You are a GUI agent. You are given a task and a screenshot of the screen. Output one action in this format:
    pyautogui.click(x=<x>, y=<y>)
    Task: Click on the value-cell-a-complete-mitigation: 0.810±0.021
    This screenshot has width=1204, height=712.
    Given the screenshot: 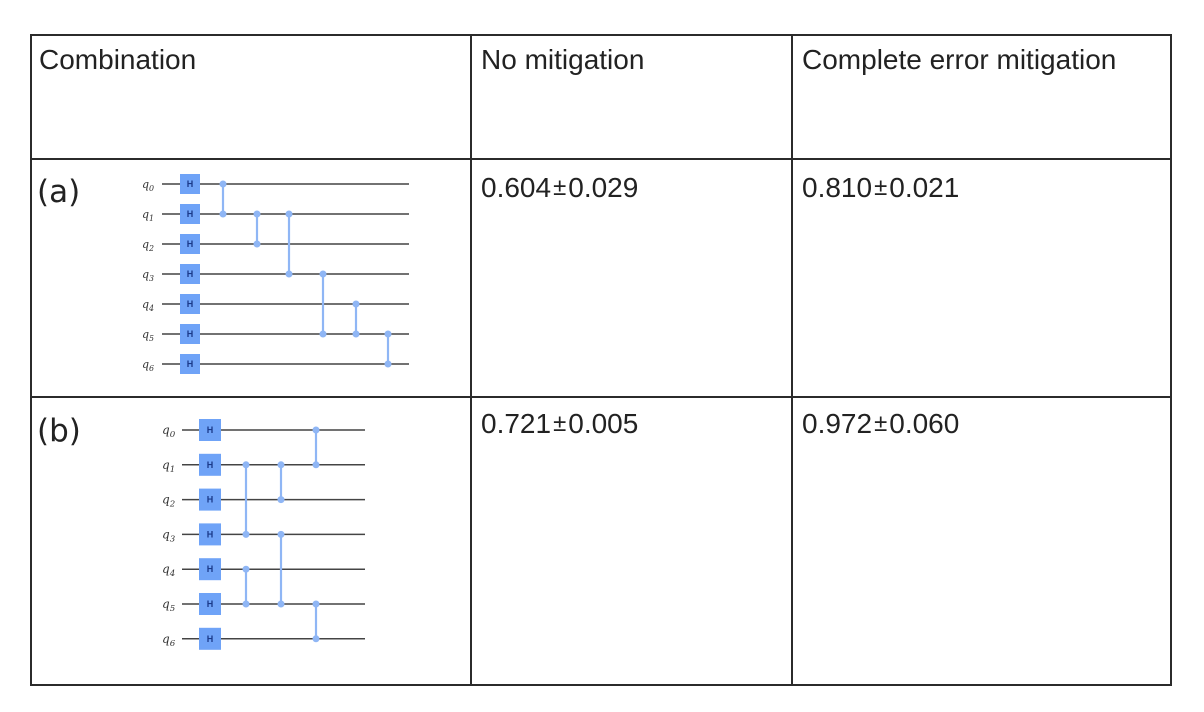 What is the action you would take?
    pyautogui.click(x=880, y=188)
    